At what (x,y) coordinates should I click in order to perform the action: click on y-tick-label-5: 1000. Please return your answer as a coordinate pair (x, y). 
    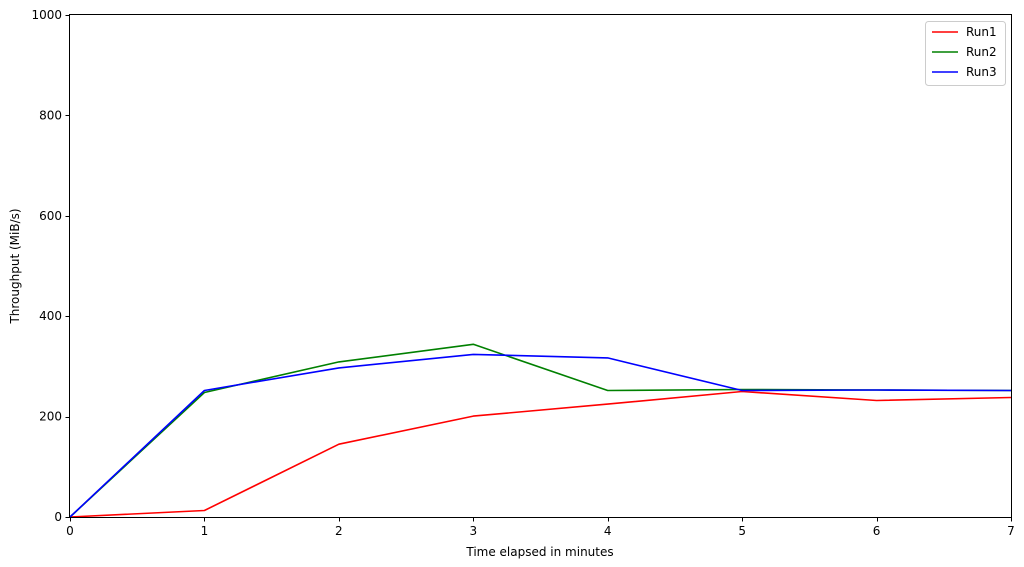
    Looking at the image, I should click on (46, 15).